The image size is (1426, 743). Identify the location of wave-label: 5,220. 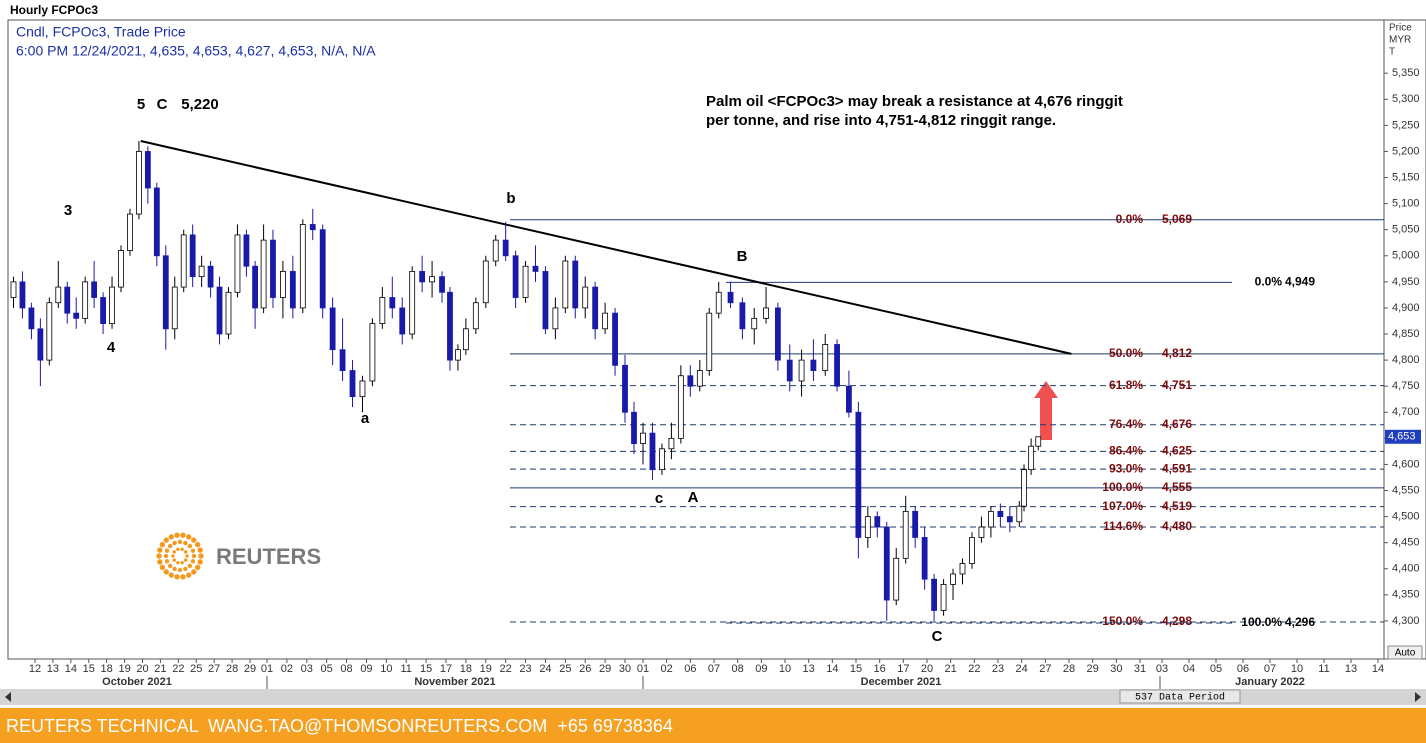
(200, 104).